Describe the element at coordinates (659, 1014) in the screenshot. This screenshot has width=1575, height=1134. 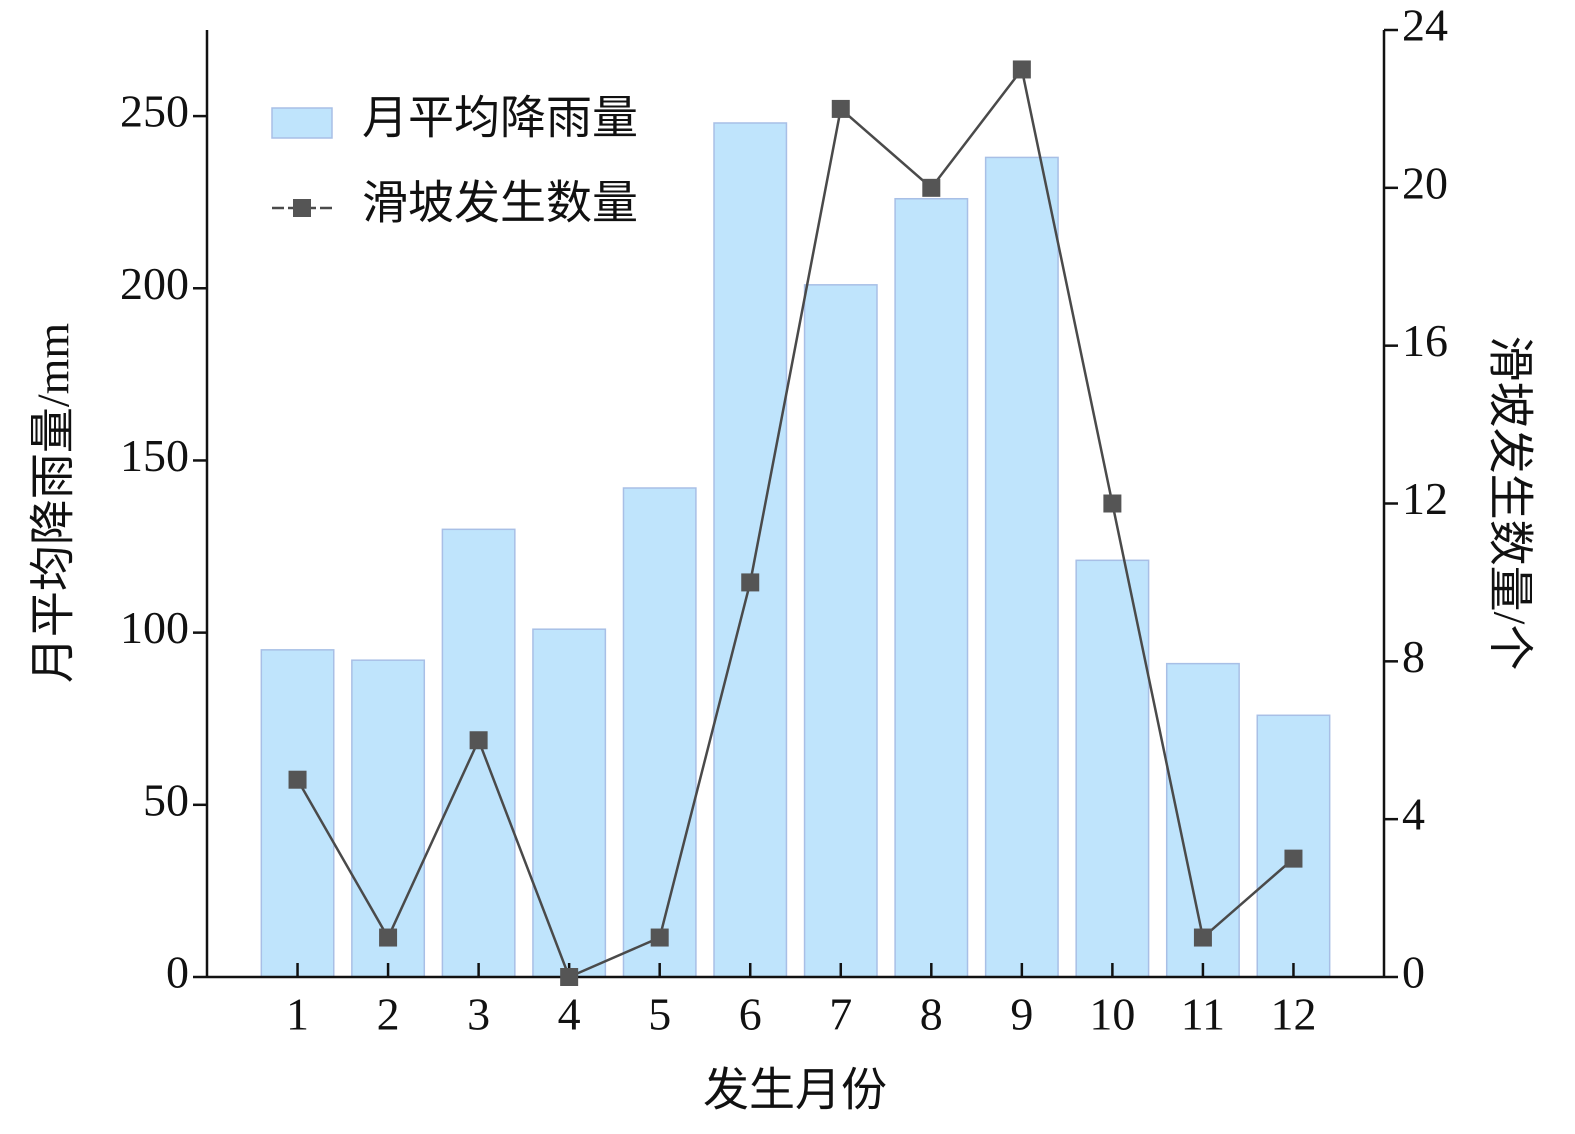
I see `x-tick-label: 5` at that location.